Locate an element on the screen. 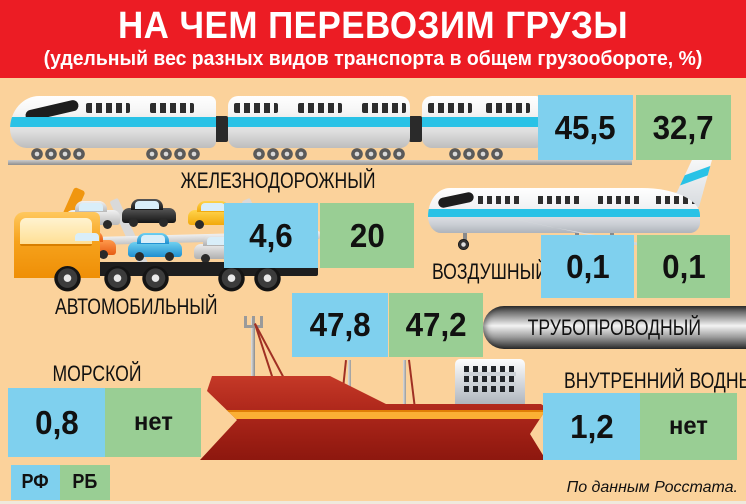 The image size is (746, 504). auto-rf-value: 4,6 is located at coordinates (271, 235).